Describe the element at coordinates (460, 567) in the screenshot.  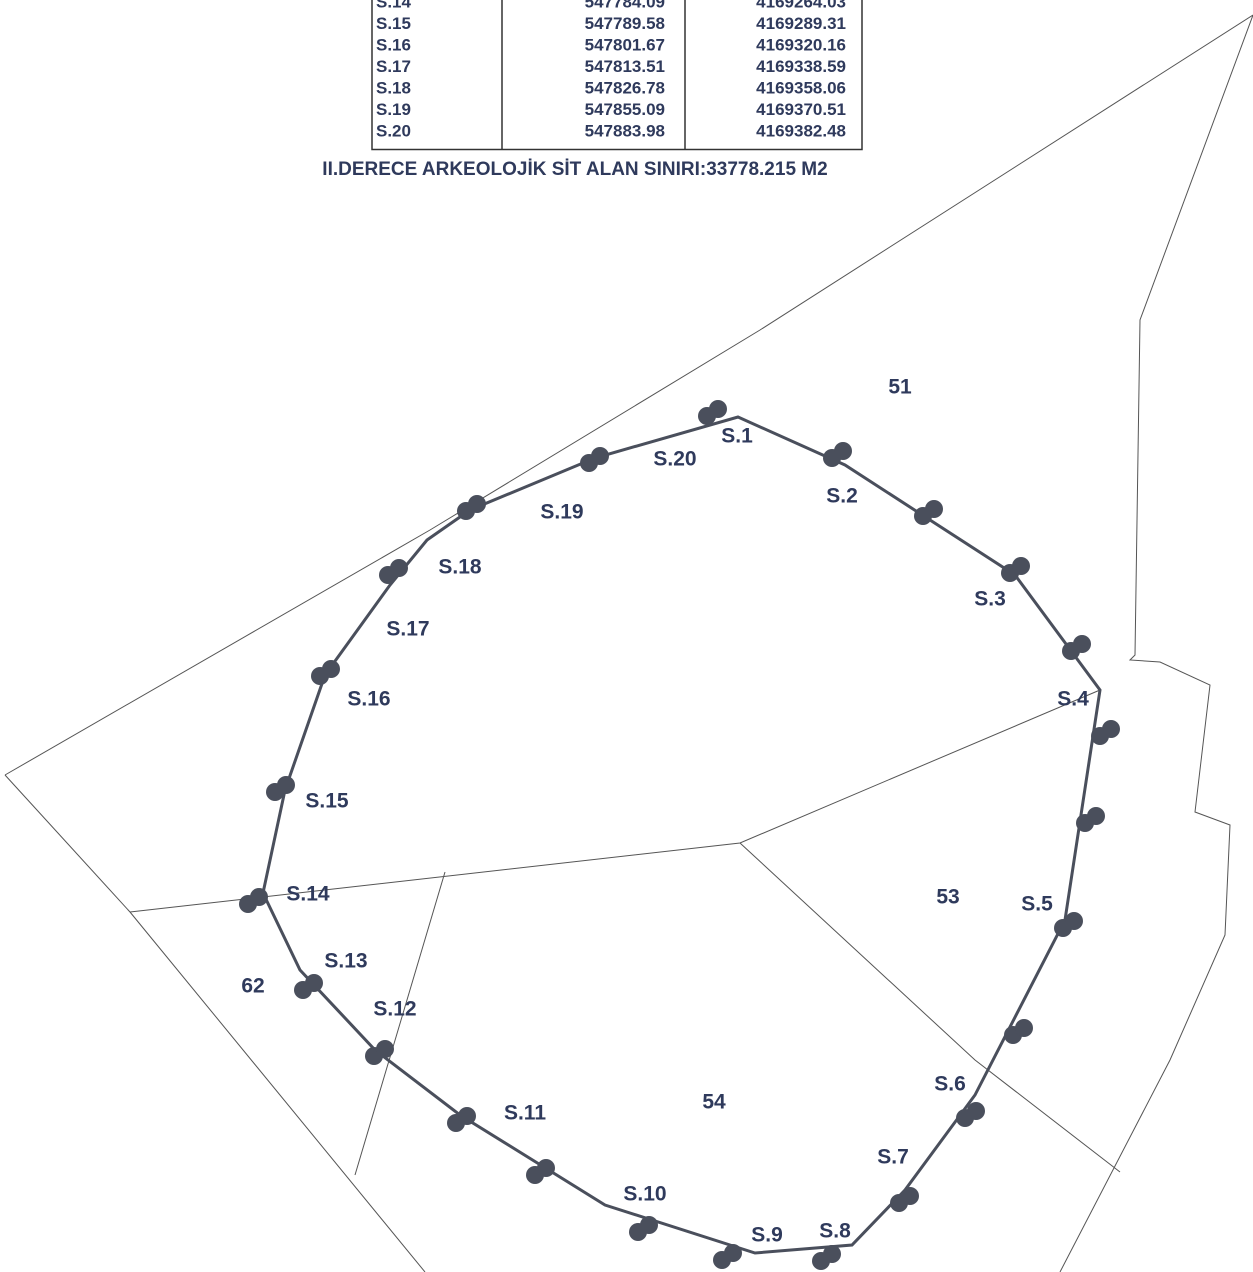
I see `point-label: S.18` at that location.